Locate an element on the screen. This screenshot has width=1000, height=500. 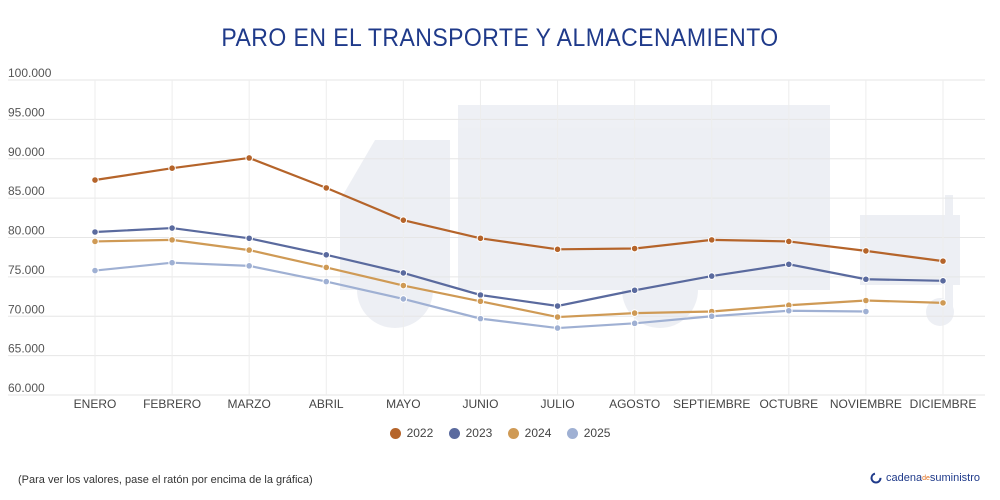
x-tick-label: JULIO is located at coordinates (558, 404).